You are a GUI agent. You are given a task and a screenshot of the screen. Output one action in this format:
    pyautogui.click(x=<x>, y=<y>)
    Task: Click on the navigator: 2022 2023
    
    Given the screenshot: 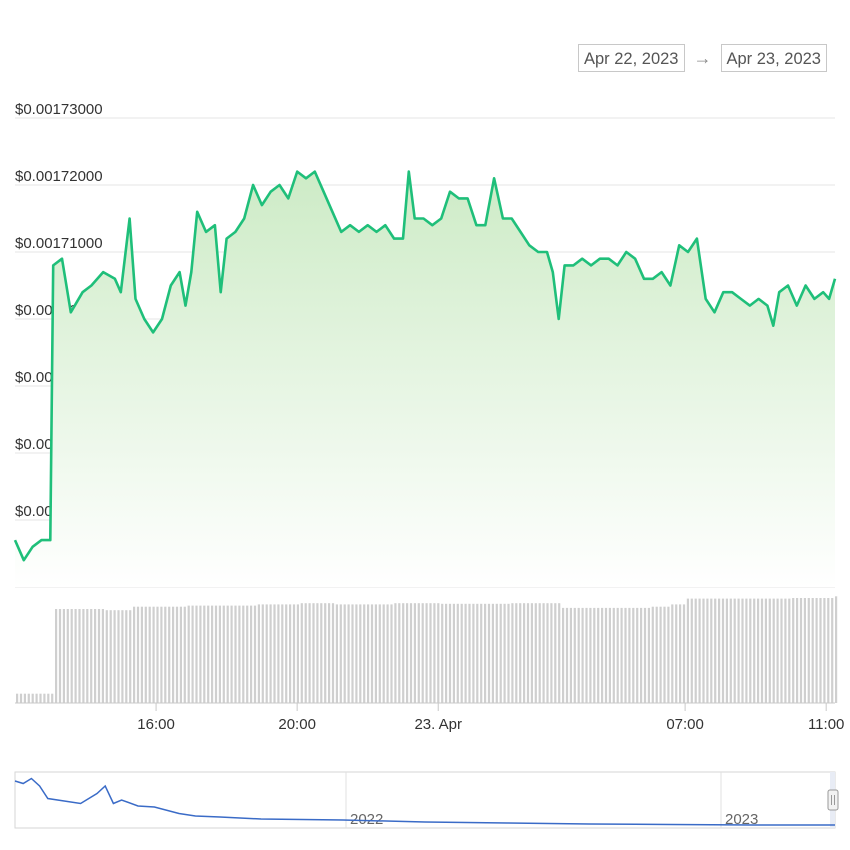 What is the action you would take?
    pyautogui.click(x=426, y=800)
    